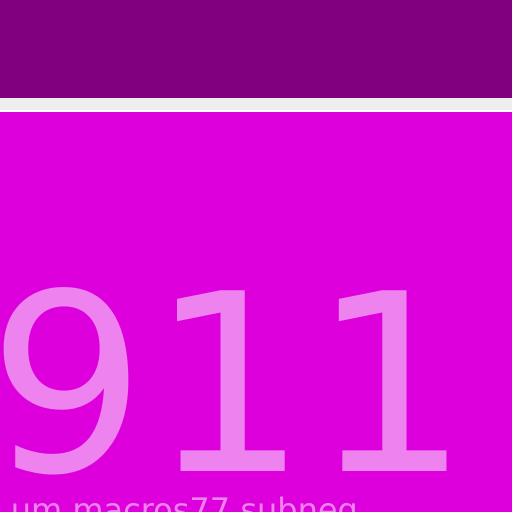 The height and width of the screenshot is (512, 512). I want to click on tile-caption: t um macros77 subneg, so click(179, 501).